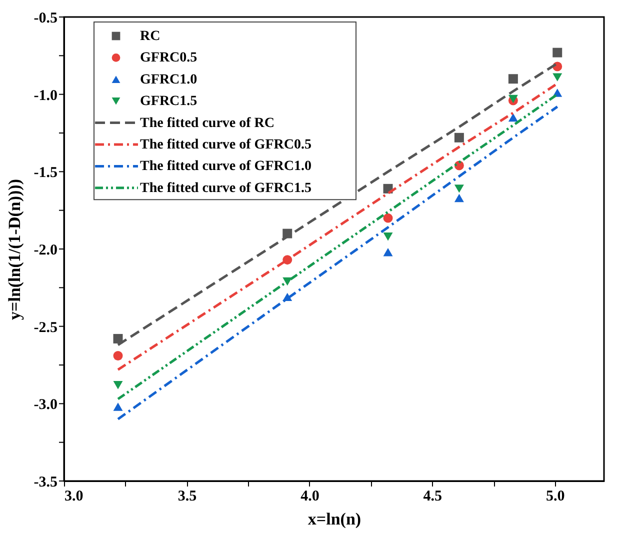 This screenshot has width=641, height=542. I want to click on x-tick-label: 4.0, so click(310, 496).